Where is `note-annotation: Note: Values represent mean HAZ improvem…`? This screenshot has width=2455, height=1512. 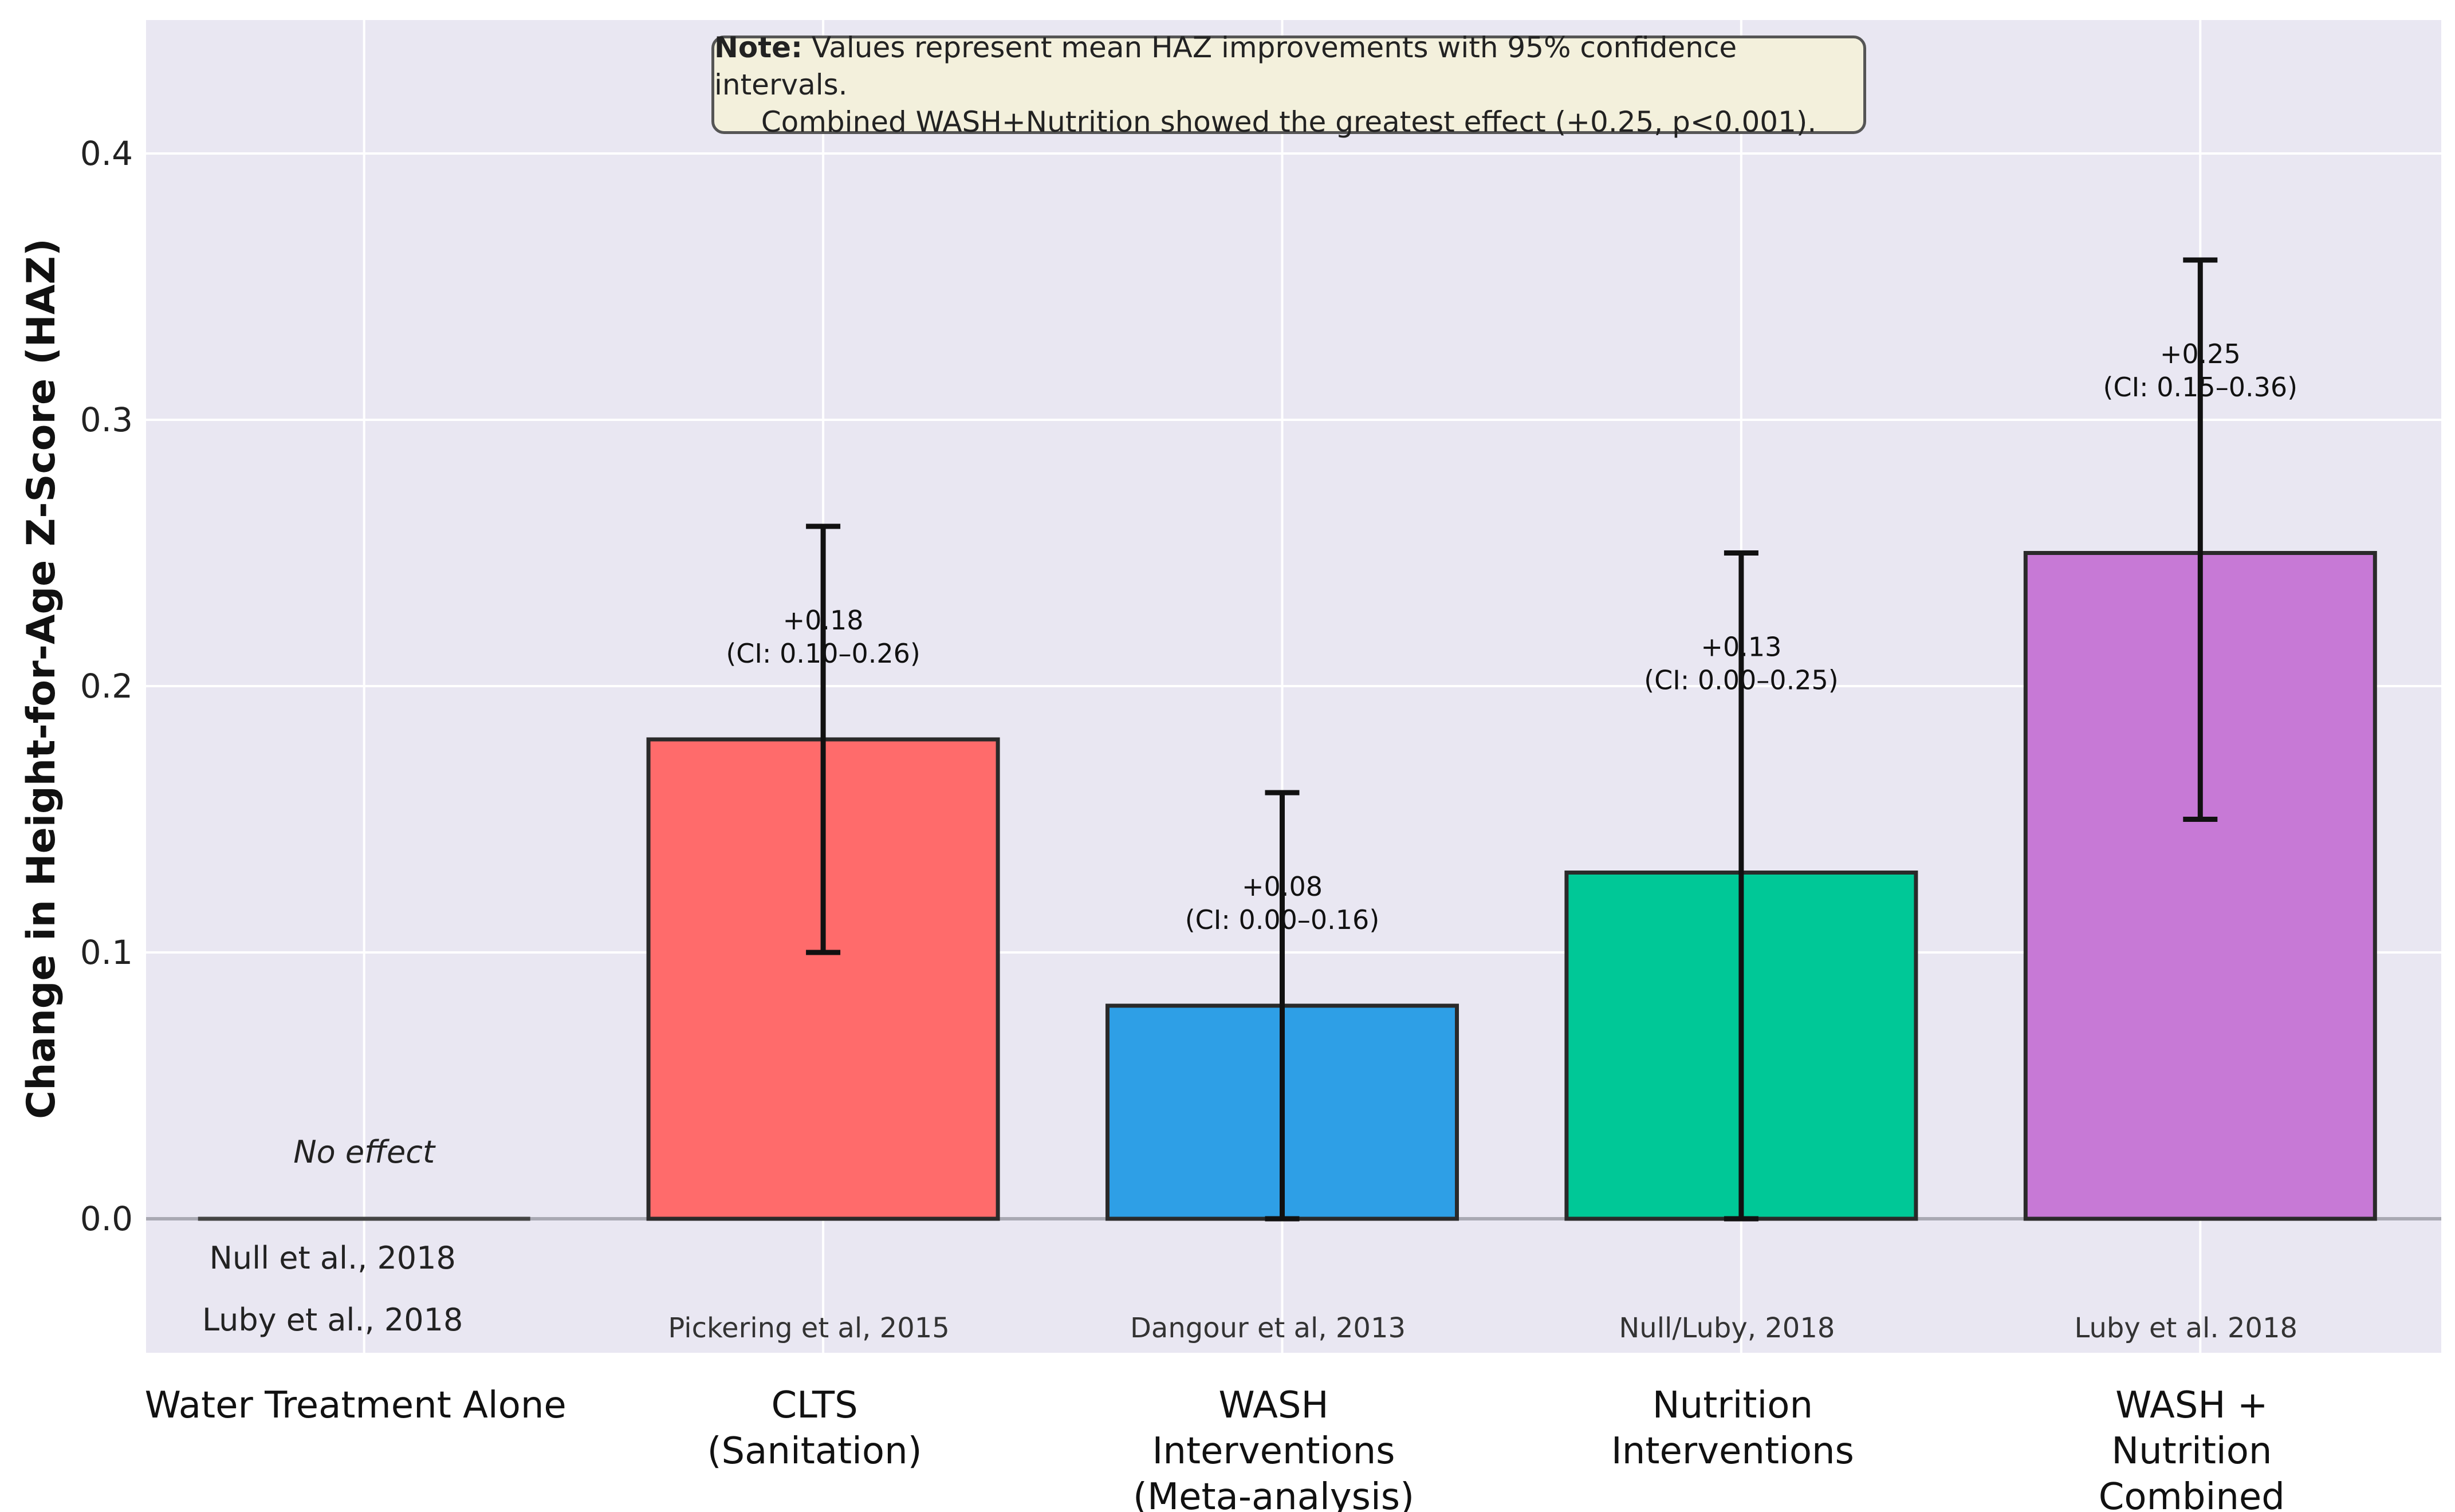
note-annotation: Note: Values represent mean HAZ improvem… is located at coordinates (1288, 85).